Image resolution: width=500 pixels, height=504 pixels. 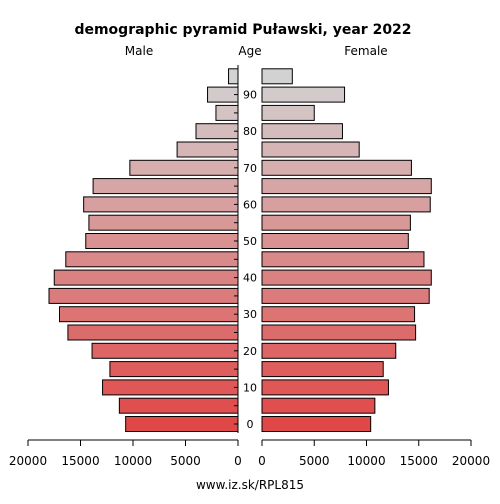 What do you see at coordinates (28, 461) in the screenshot?
I see `male-x-tick-label-20000: 20000` at bounding box center [28, 461].